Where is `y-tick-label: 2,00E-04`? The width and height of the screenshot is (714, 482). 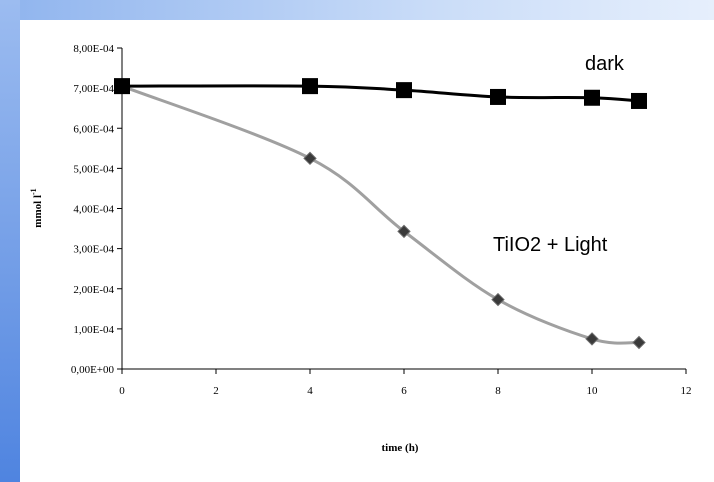
y-tick-label: 2,00E-04 is located at coordinates (93, 290).